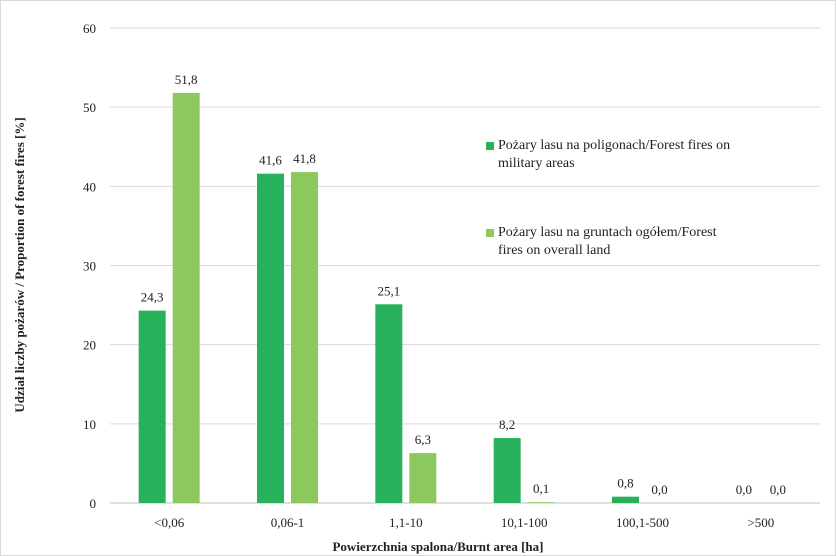 Image resolution: width=836 pixels, height=556 pixels. Describe the element at coordinates (507, 424) in the screenshot. I see `bar-value-label: 8,2` at that location.